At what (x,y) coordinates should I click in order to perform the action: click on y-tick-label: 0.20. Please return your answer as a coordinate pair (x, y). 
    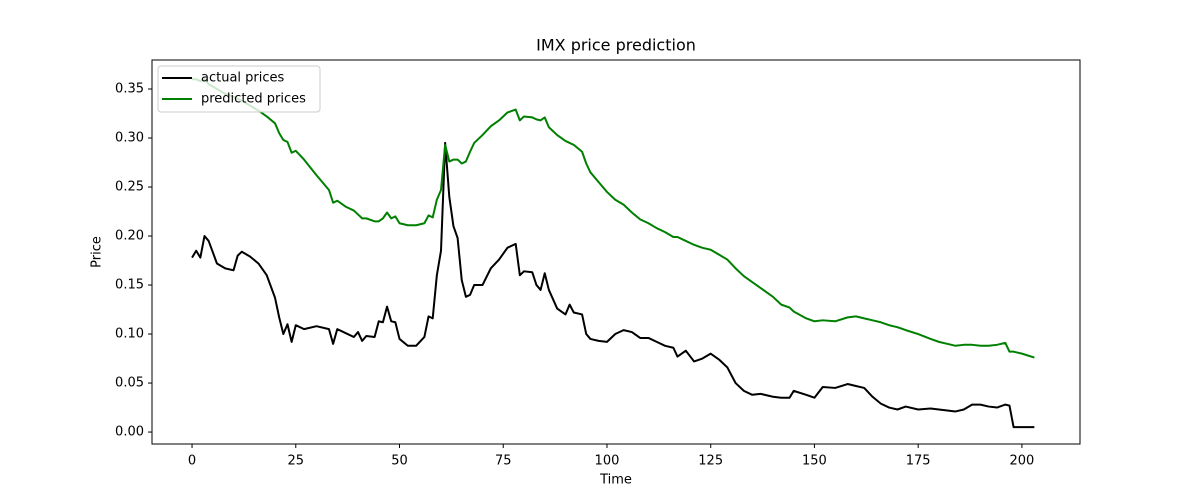
    Looking at the image, I should click on (129, 236).